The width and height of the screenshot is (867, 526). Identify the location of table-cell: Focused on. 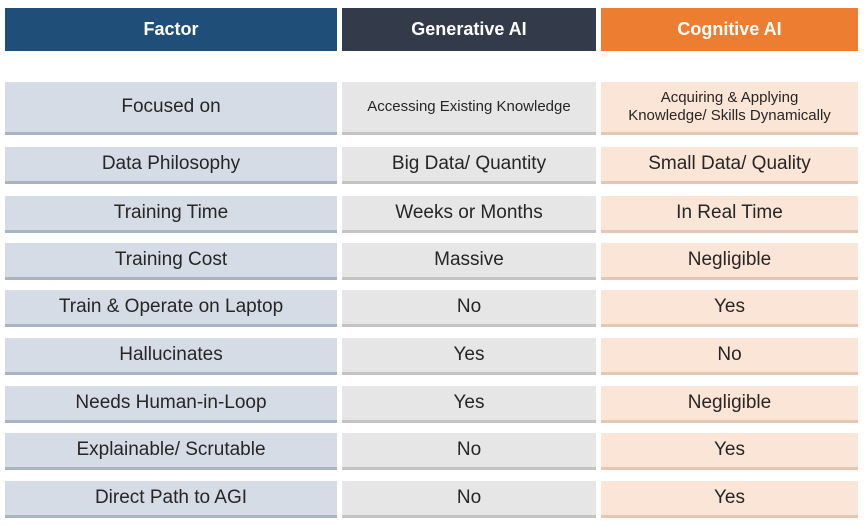
(171, 108).